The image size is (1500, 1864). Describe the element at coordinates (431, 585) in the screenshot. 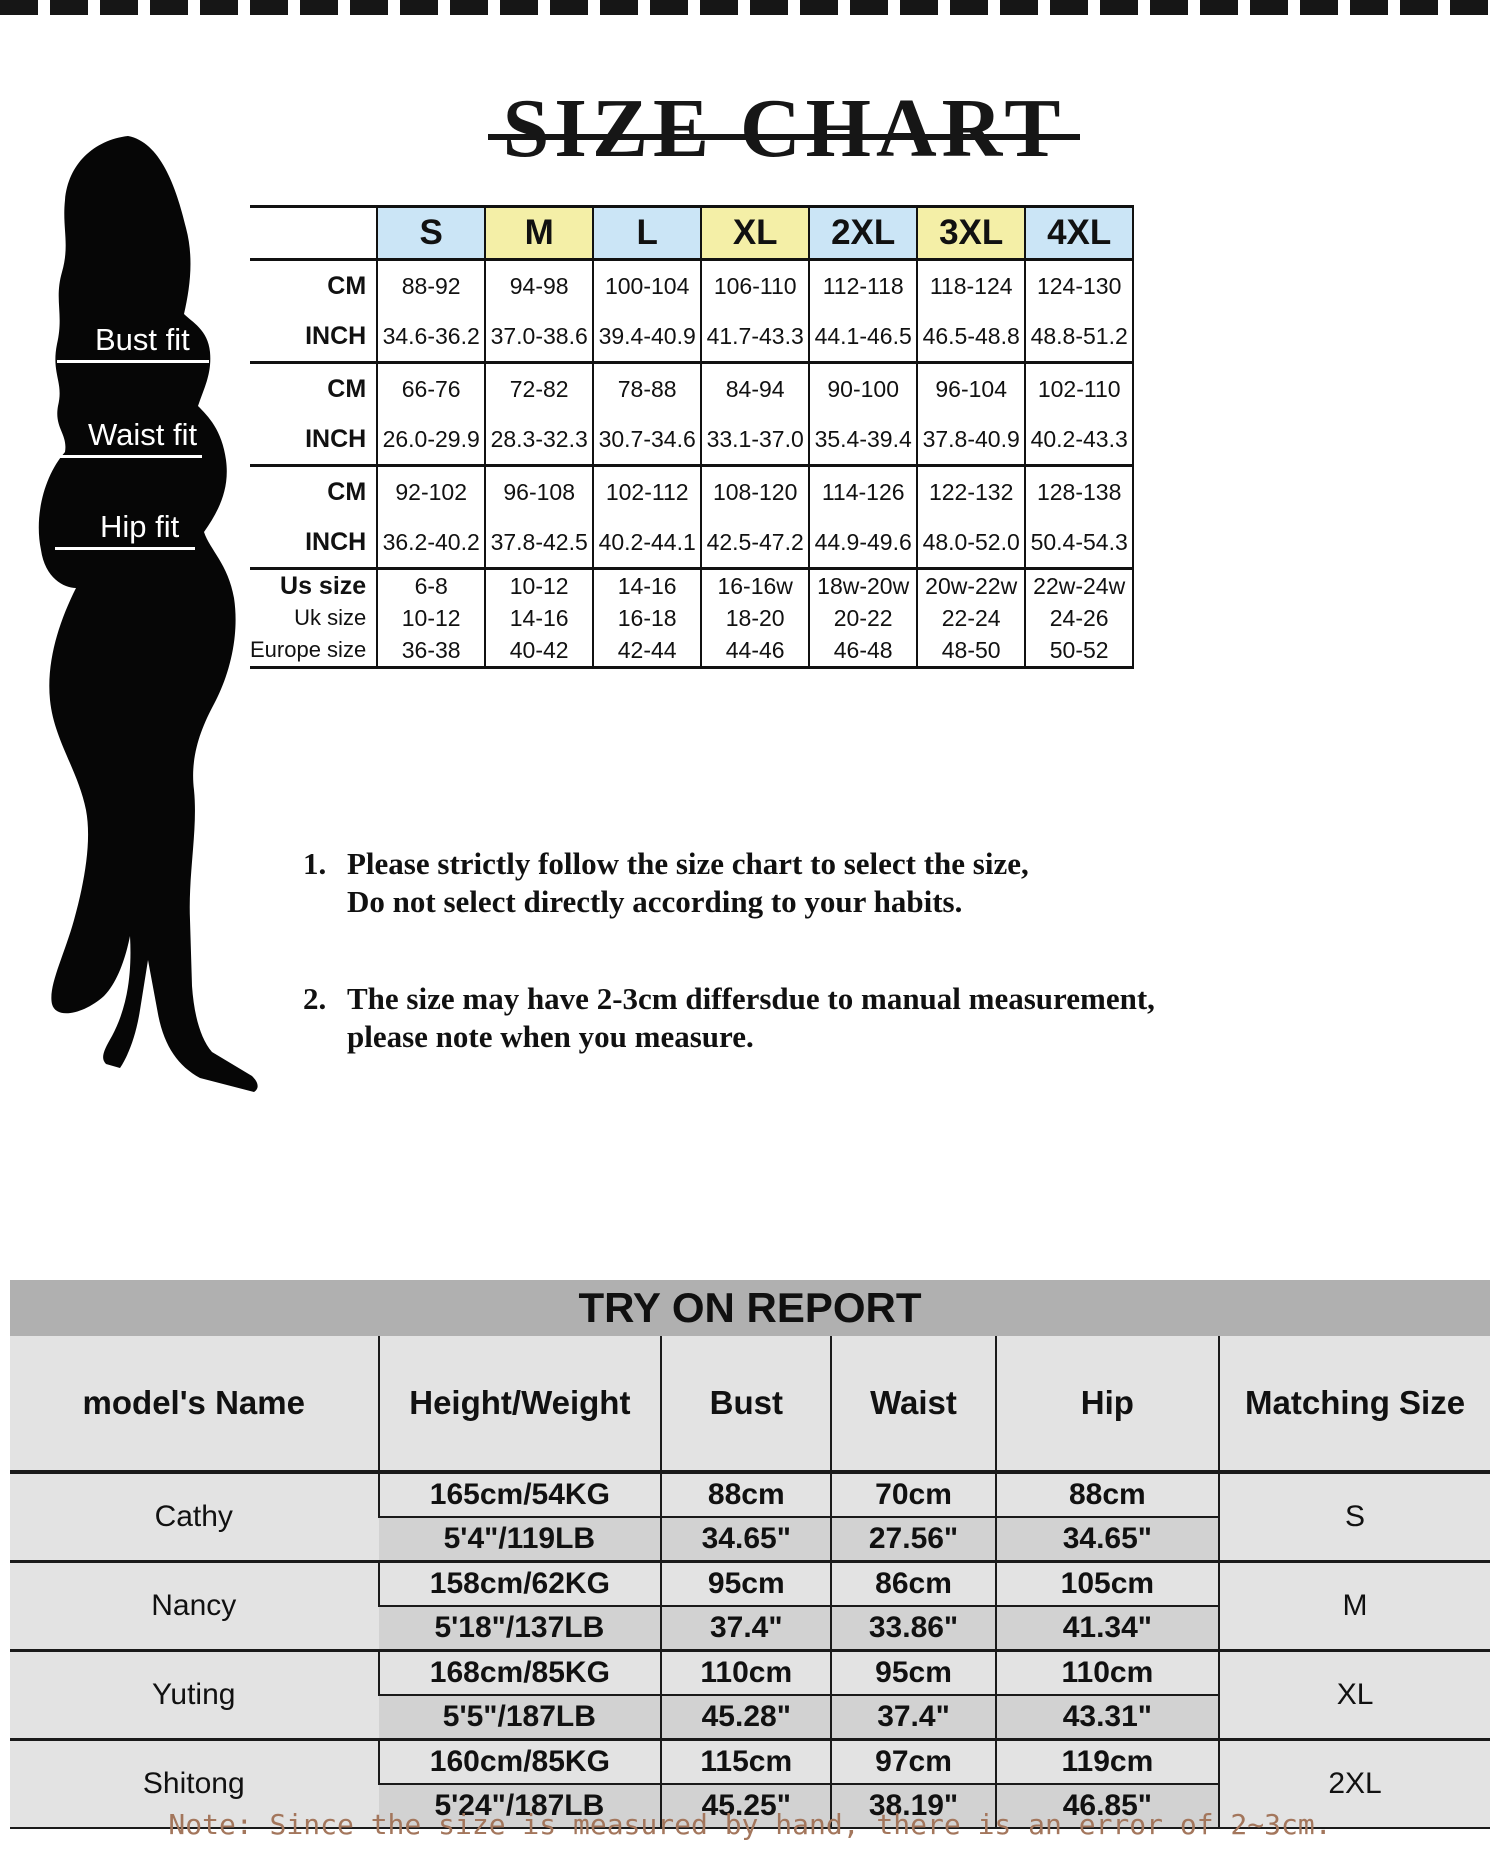

I see `size-cell: 6-8` at that location.